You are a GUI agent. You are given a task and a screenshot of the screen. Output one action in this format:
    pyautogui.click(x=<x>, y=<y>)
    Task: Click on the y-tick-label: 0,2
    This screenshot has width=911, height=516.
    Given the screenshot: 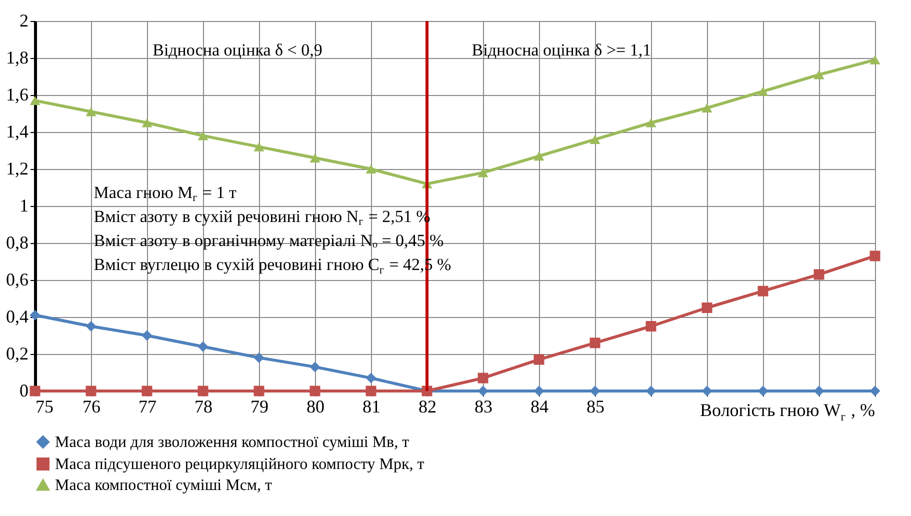 What is the action you would take?
    pyautogui.click(x=17, y=354)
    